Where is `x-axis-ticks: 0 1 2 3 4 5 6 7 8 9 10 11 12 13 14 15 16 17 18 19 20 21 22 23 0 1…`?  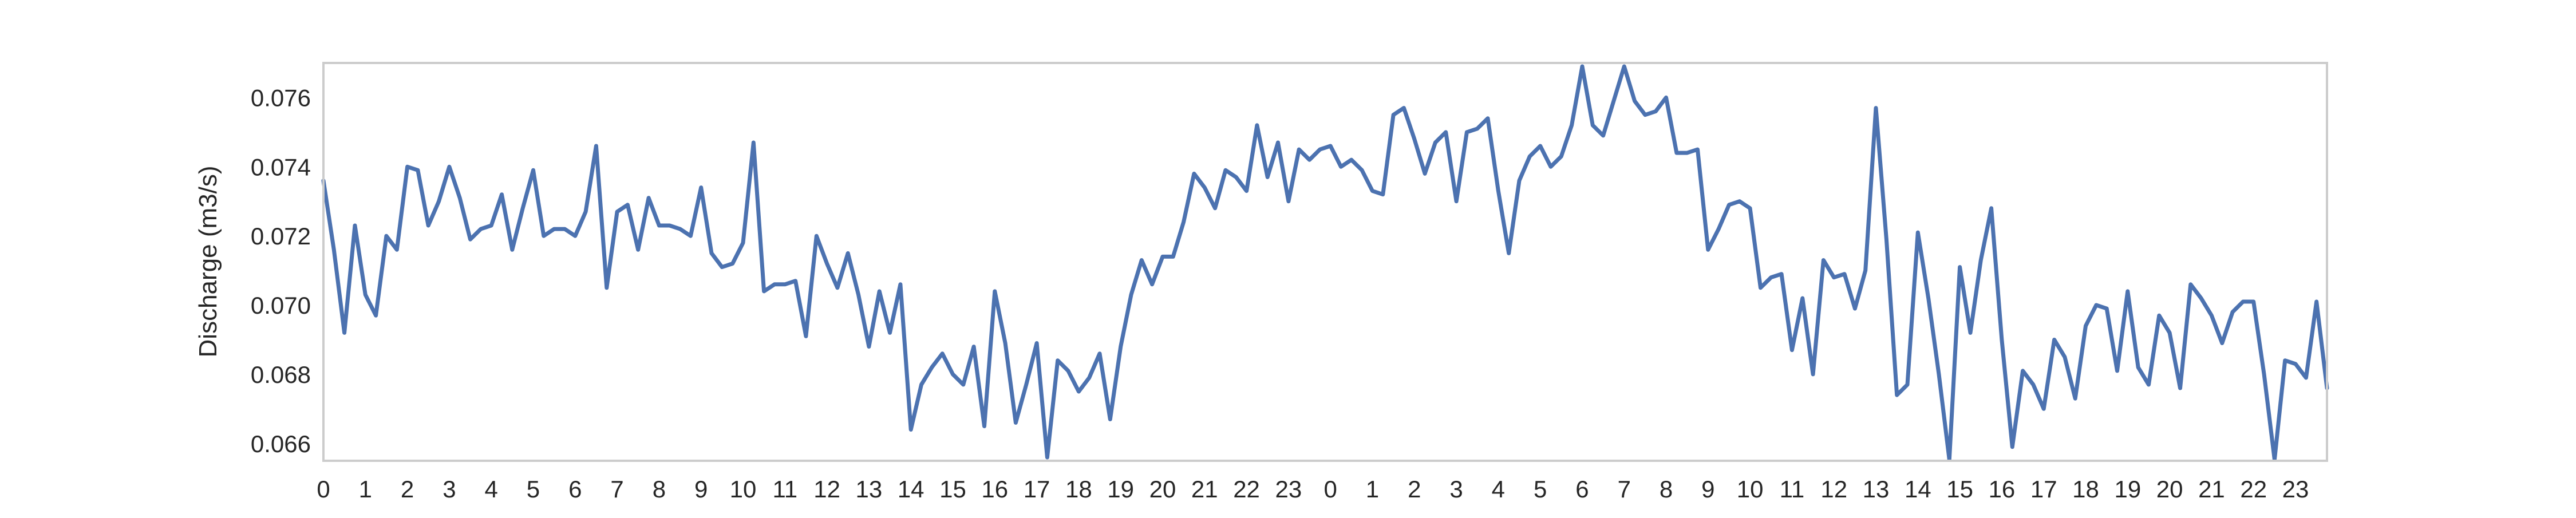 x-axis-ticks: 0 1 2 3 4 5 6 7 8 9 10 11 12 13 14 15 16 17 18 19 20 21 22 23 0 1… is located at coordinates (1313, 489).